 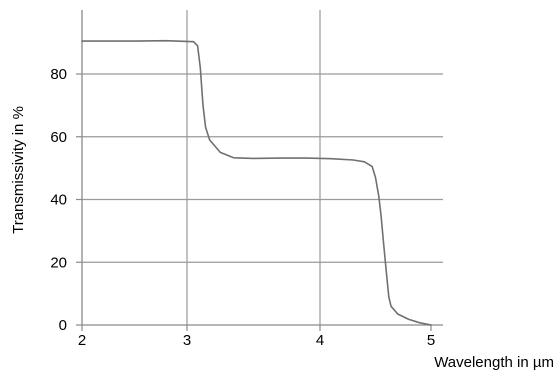 I want to click on y-tick-label-0: 0, so click(x=63, y=325).